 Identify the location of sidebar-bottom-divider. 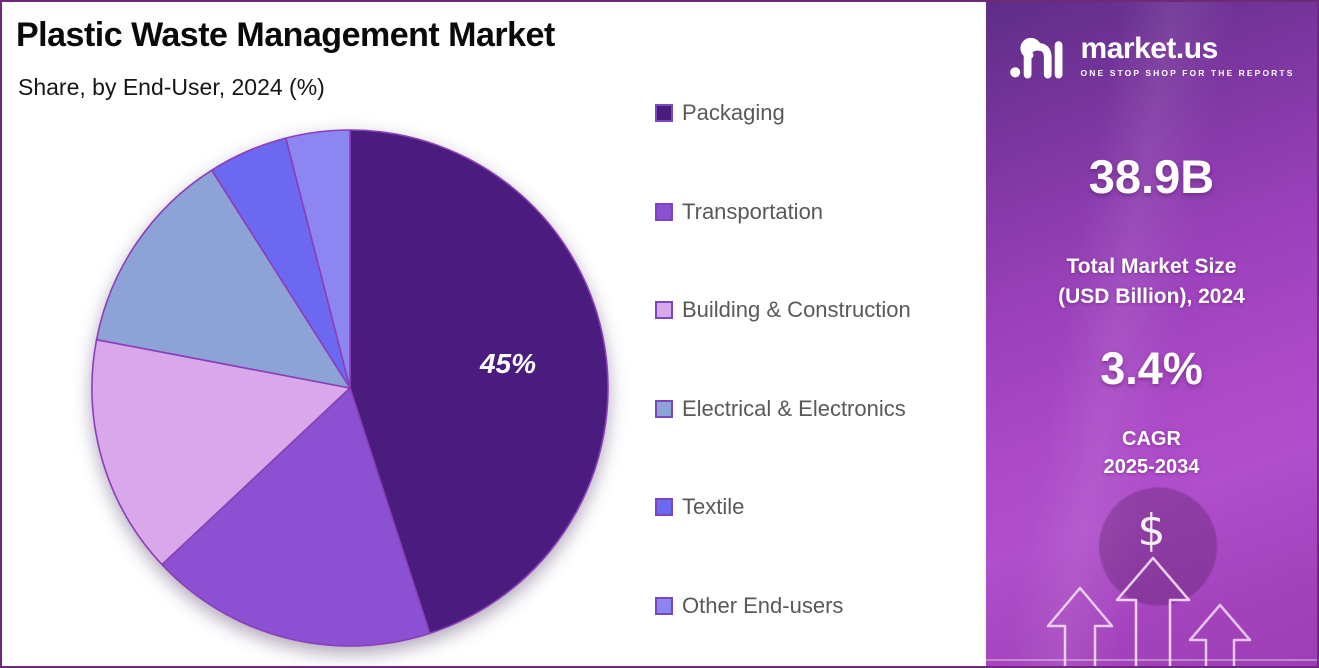
(1151, 660).